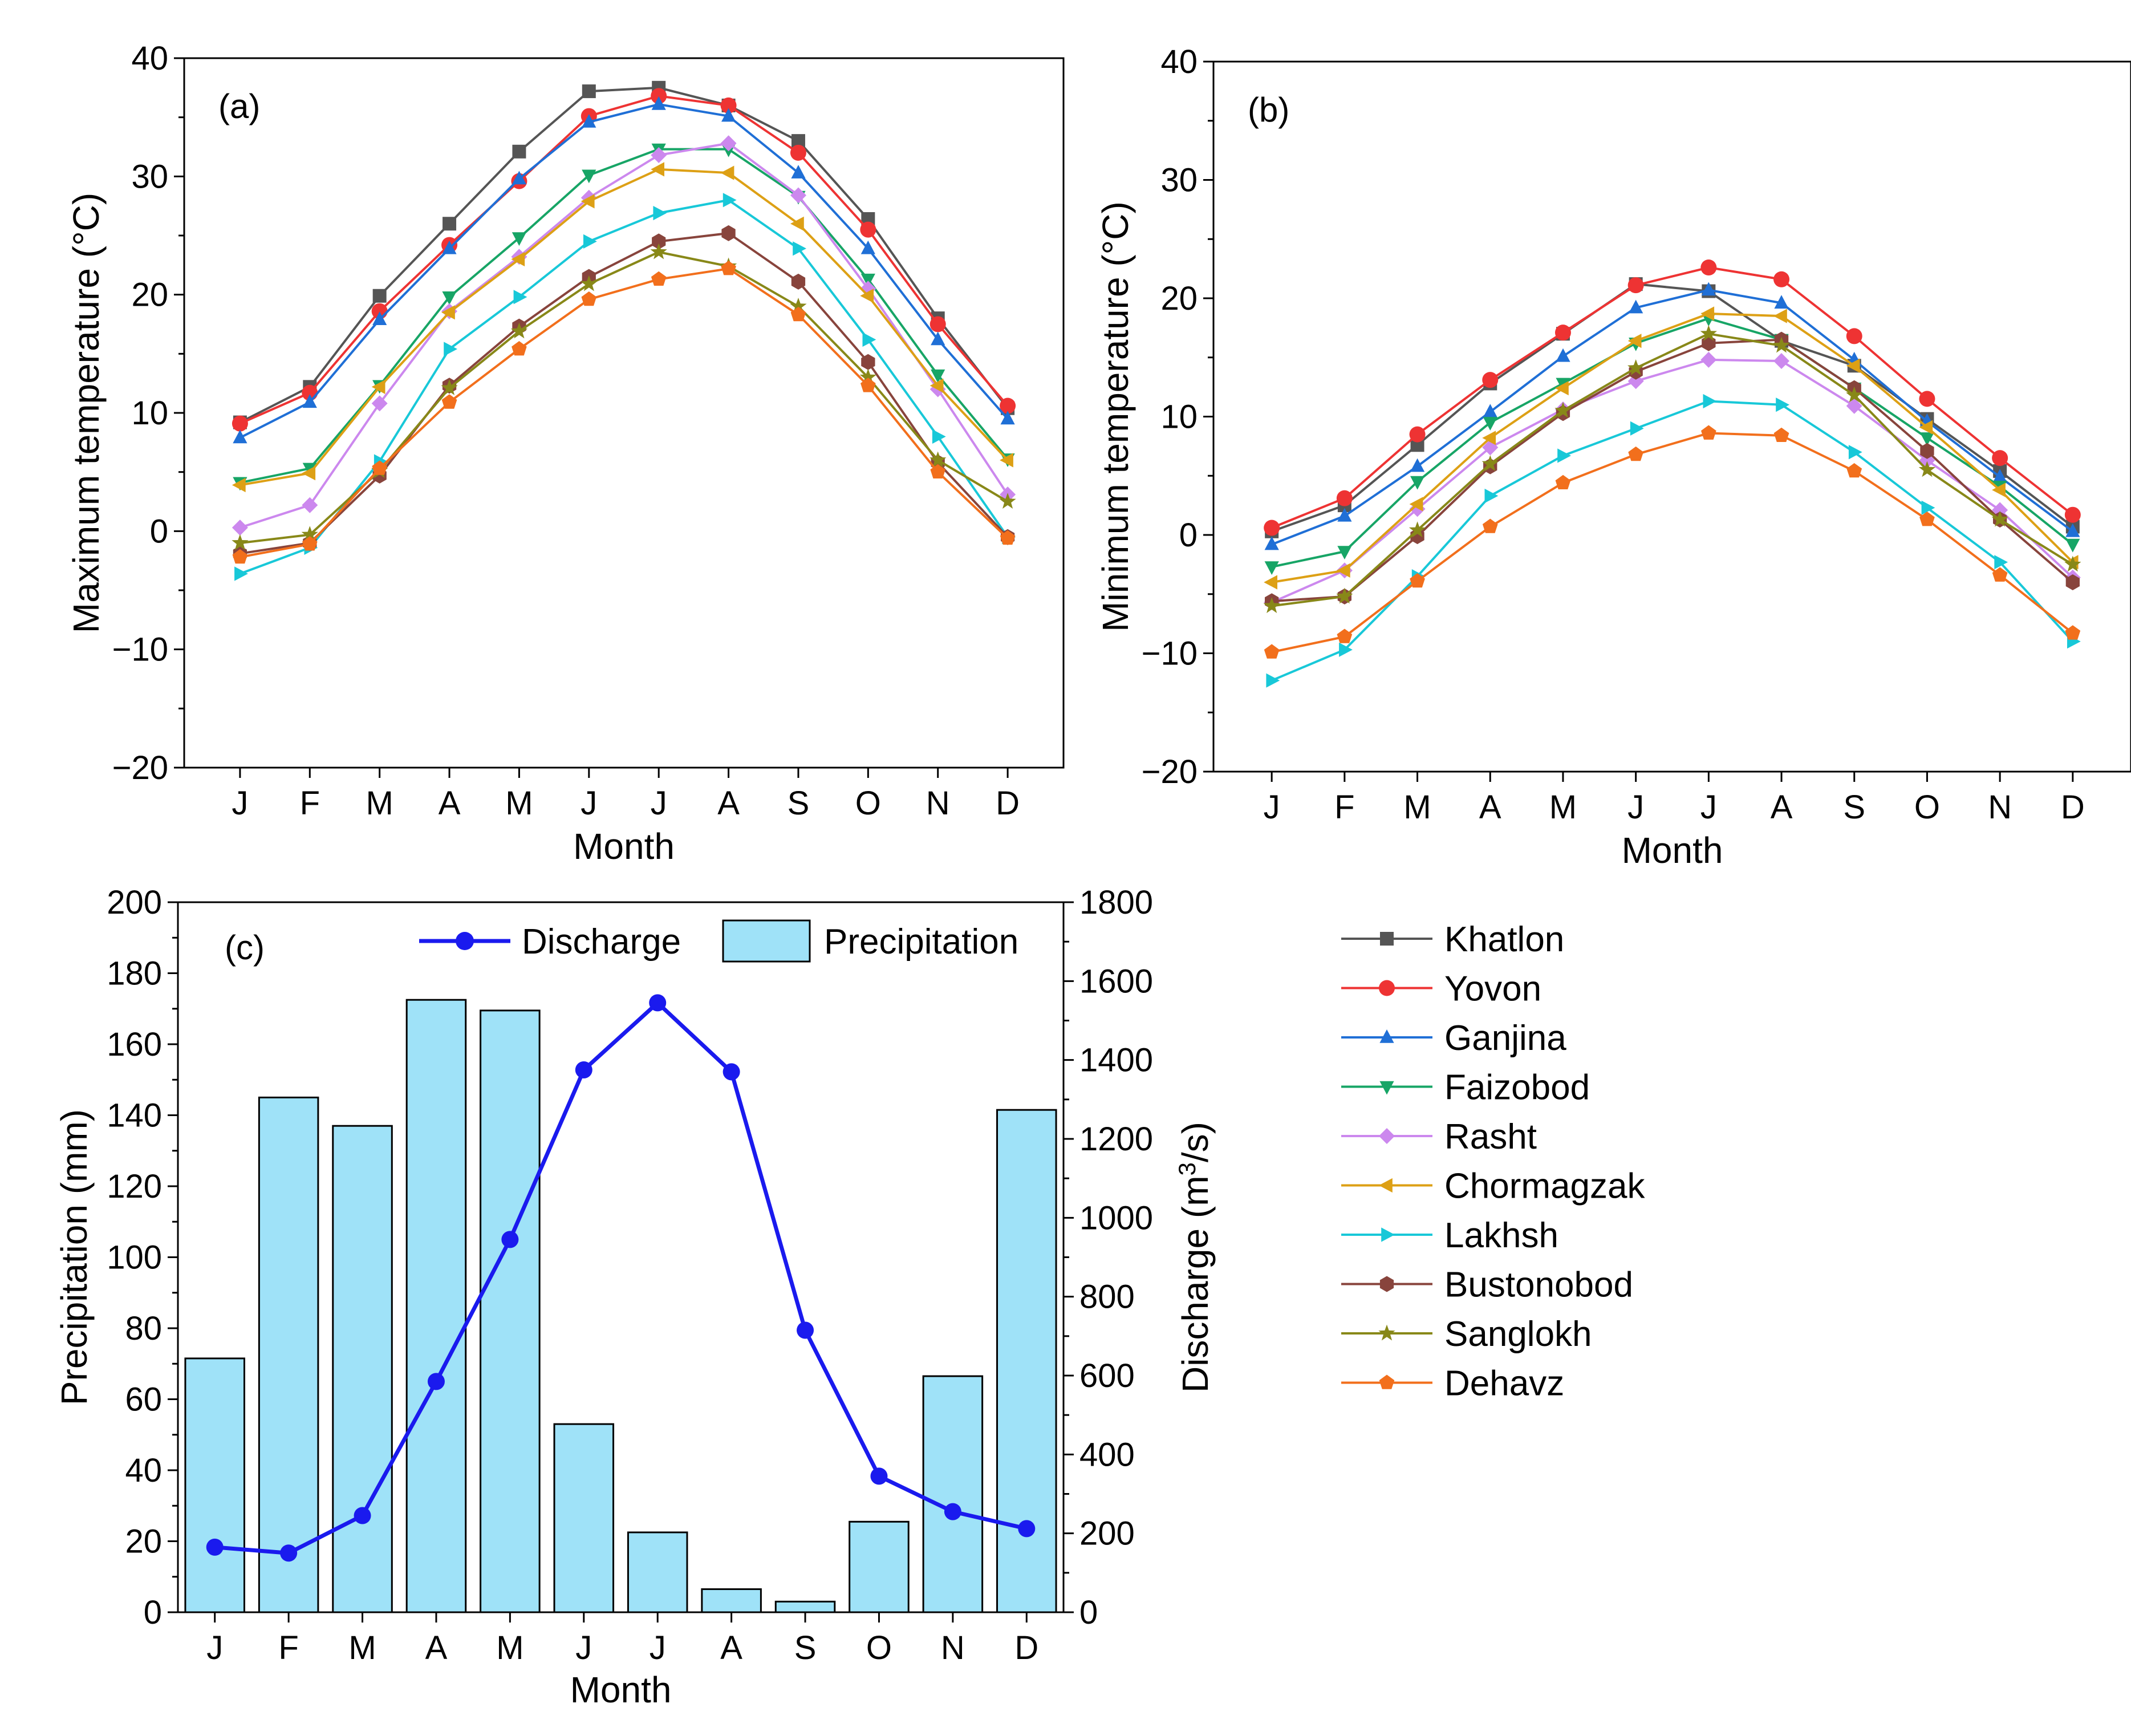 The height and width of the screenshot is (1736, 2131). Describe the element at coordinates (465, 941) in the screenshot. I see `legend-discharge-marker` at that location.